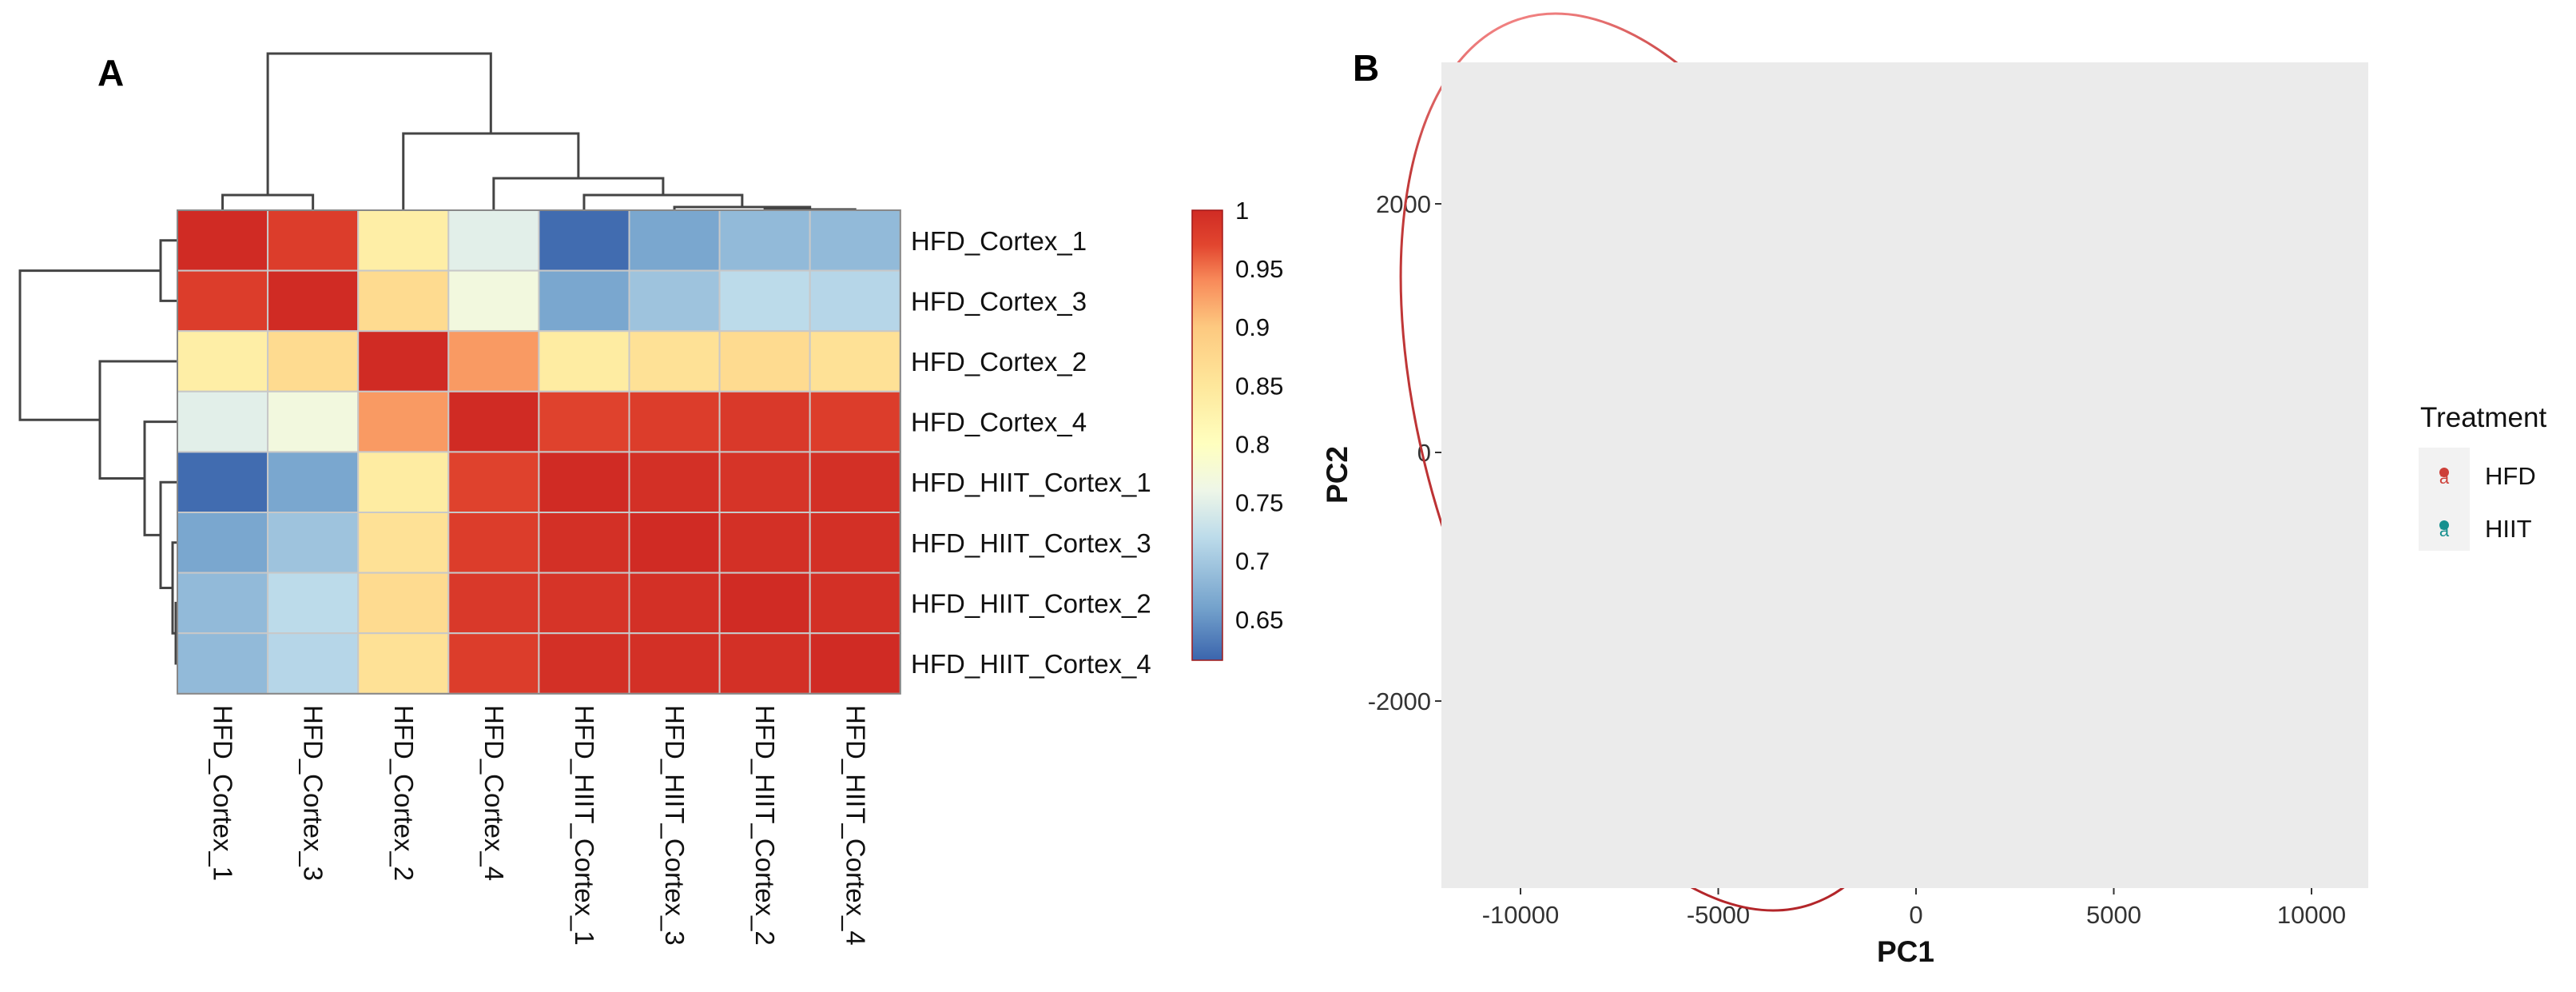 The height and width of the screenshot is (992, 2576). I want to click on panel-label-a: A, so click(110, 73).